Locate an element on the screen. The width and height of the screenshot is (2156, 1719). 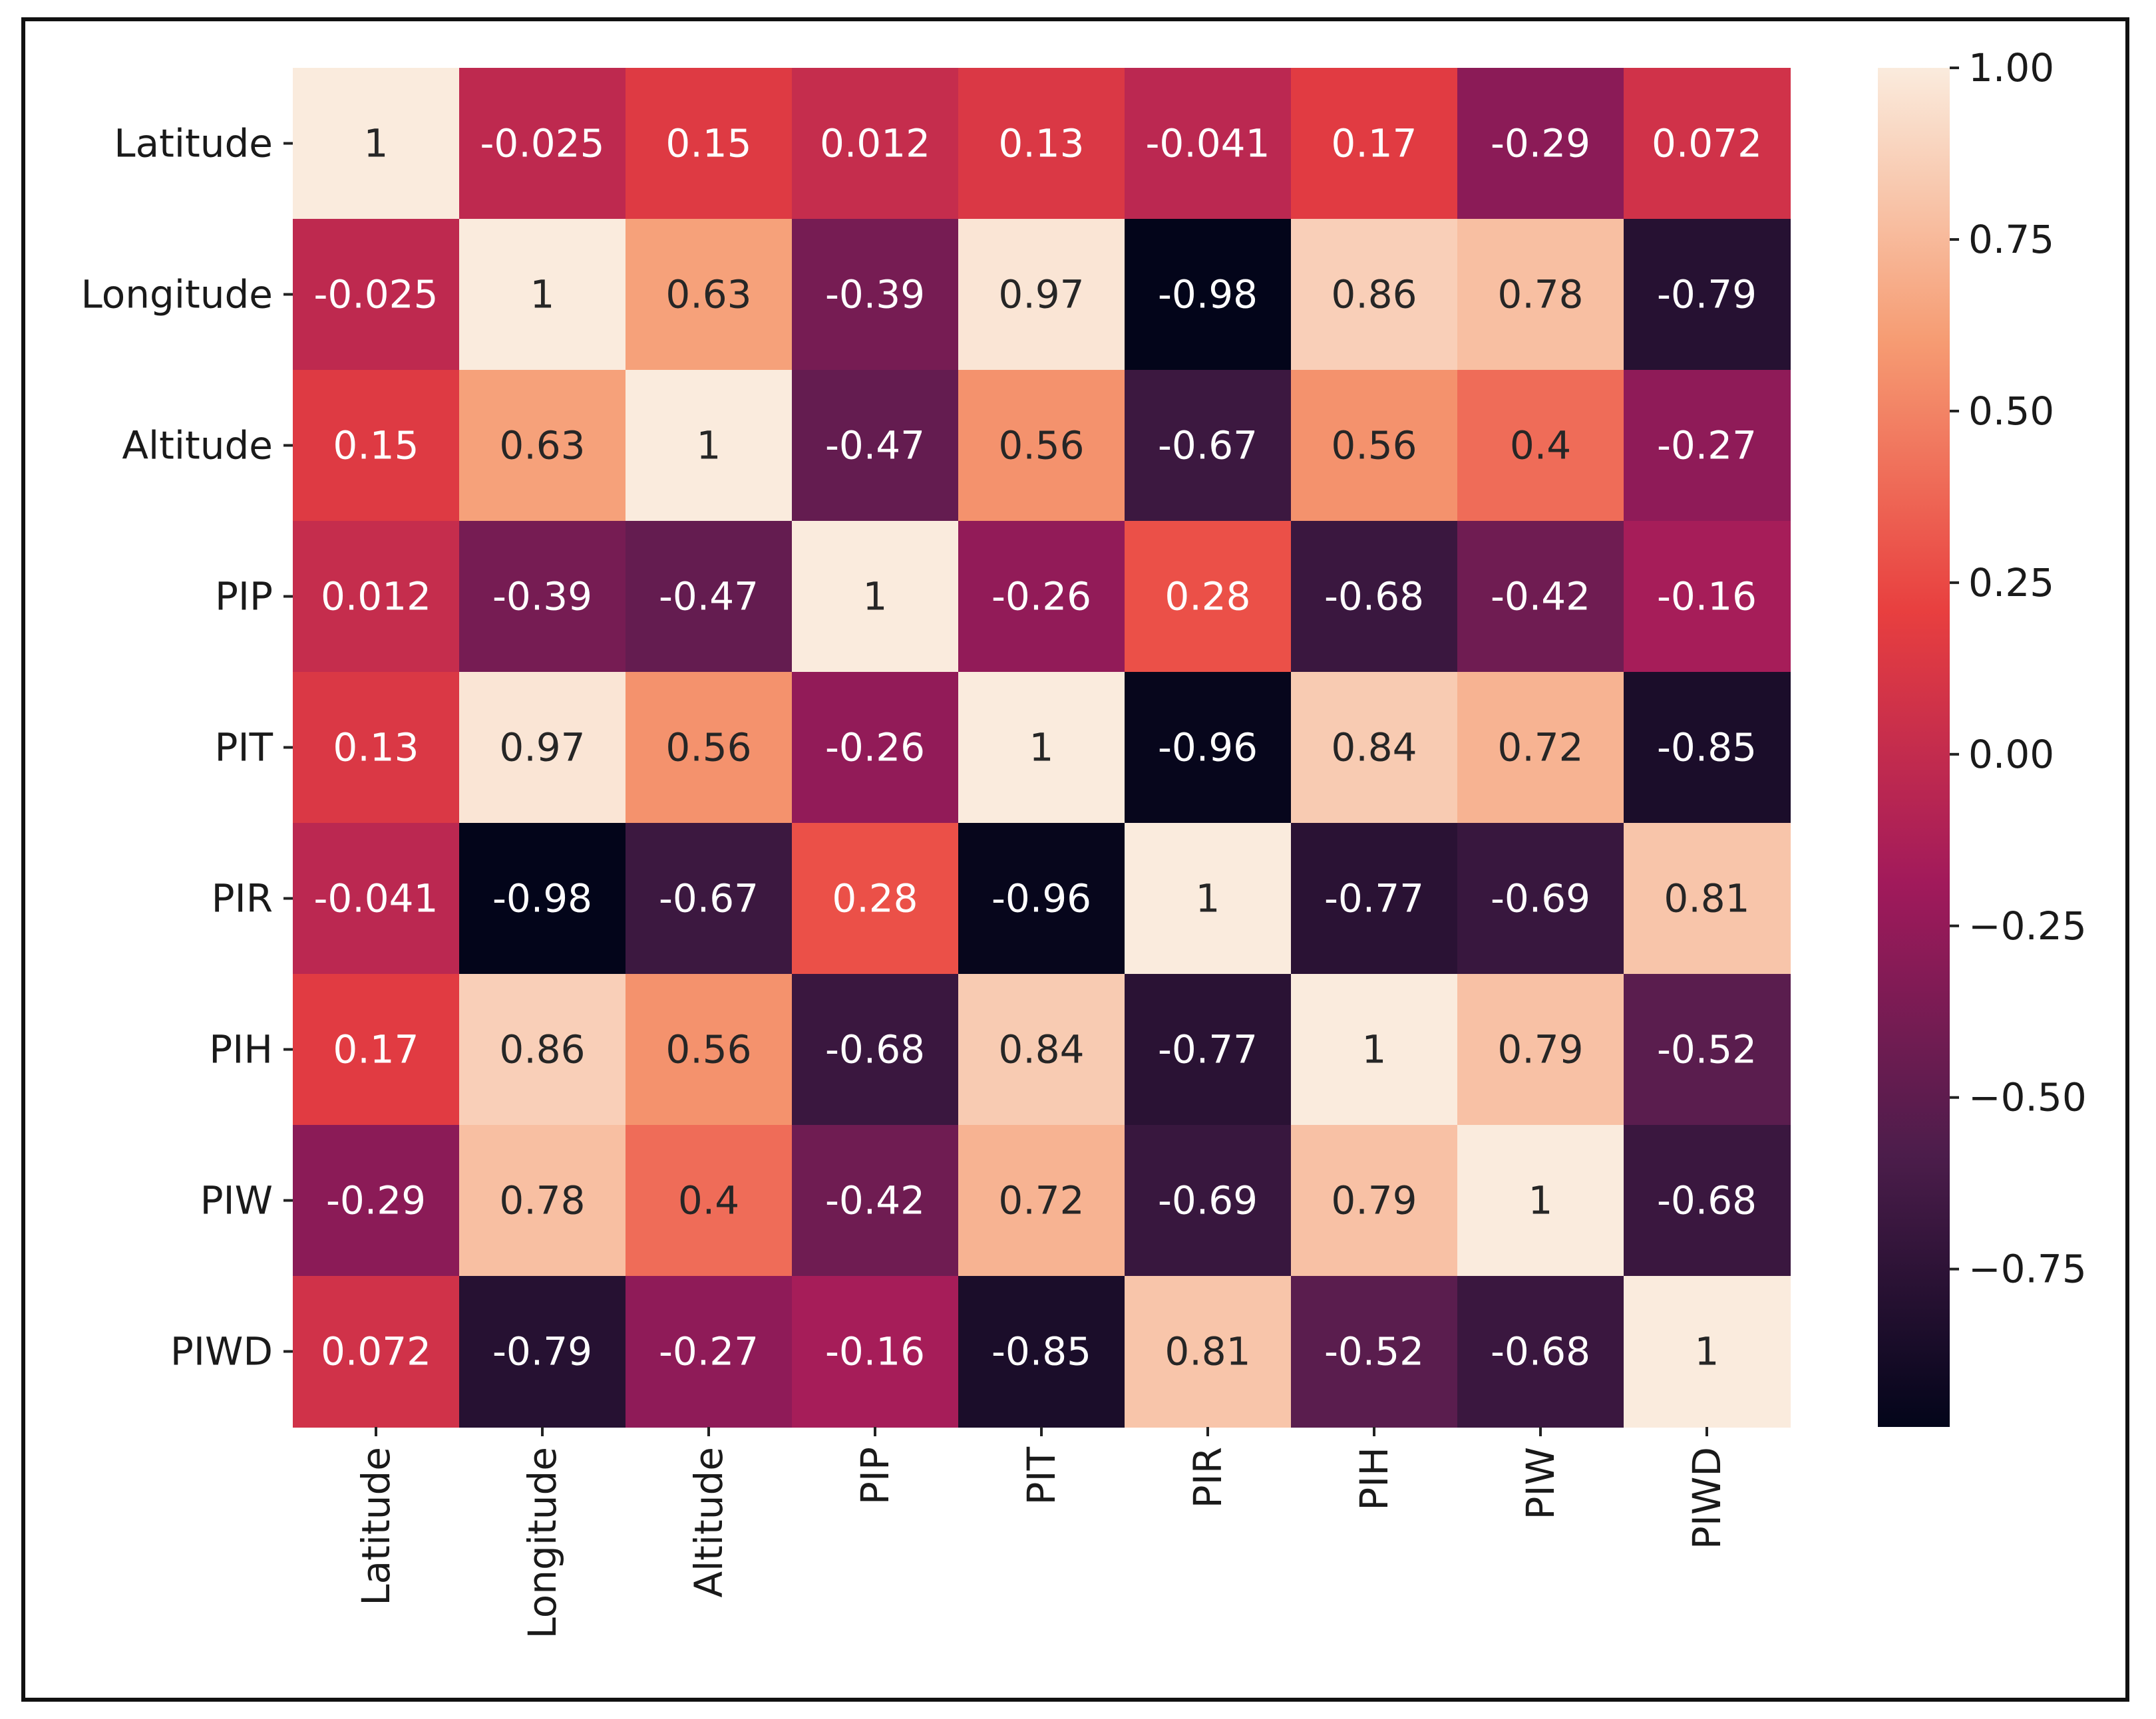
cell-value-label: -0.025 is located at coordinates (542, 143).